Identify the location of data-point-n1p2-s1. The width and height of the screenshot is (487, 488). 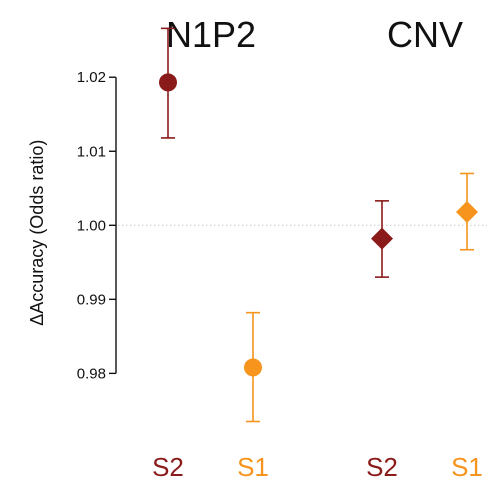
(253, 367).